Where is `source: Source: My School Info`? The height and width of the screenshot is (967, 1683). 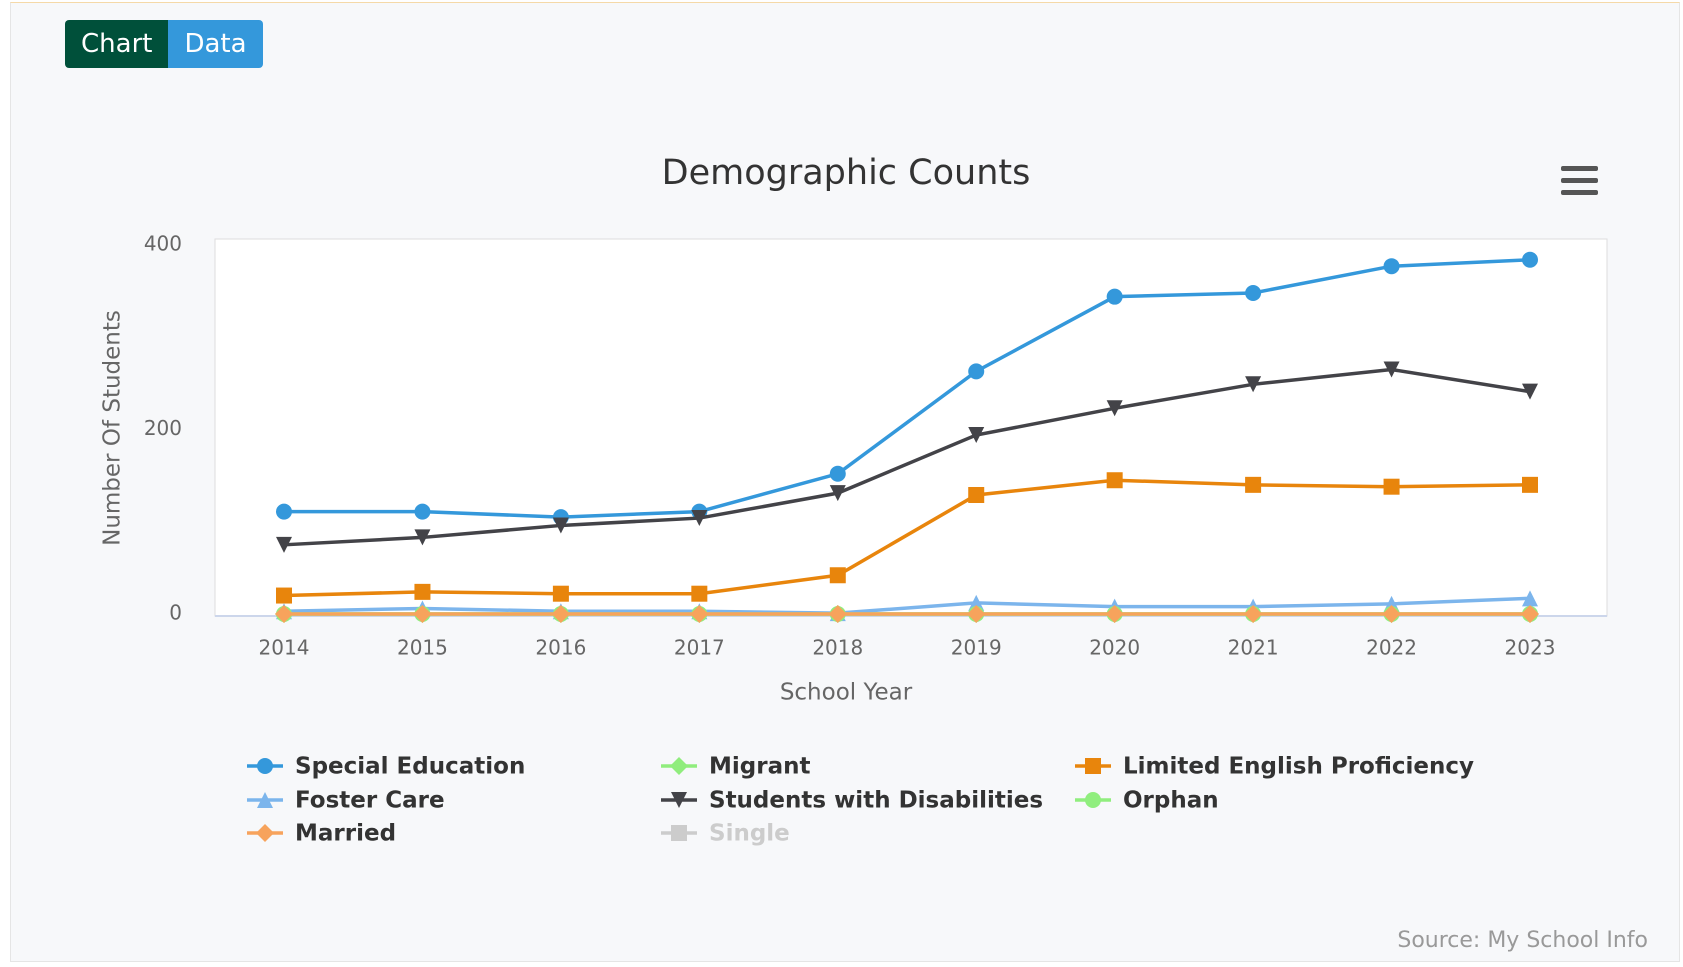
source: Source: My School Info is located at coordinates (1522, 940).